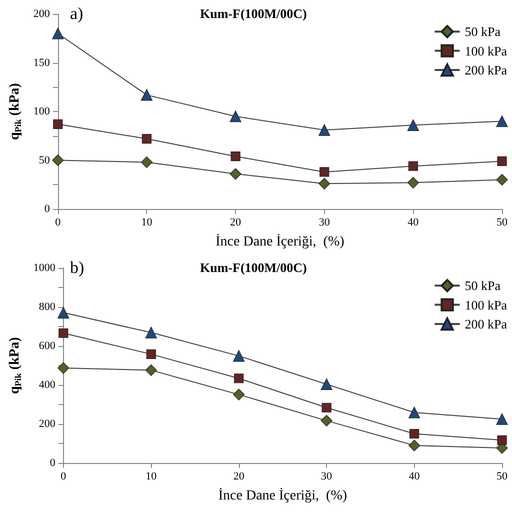 This screenshot has height=517, width=512. I want to click on y-tick-label: 1000, so click(44, 268).